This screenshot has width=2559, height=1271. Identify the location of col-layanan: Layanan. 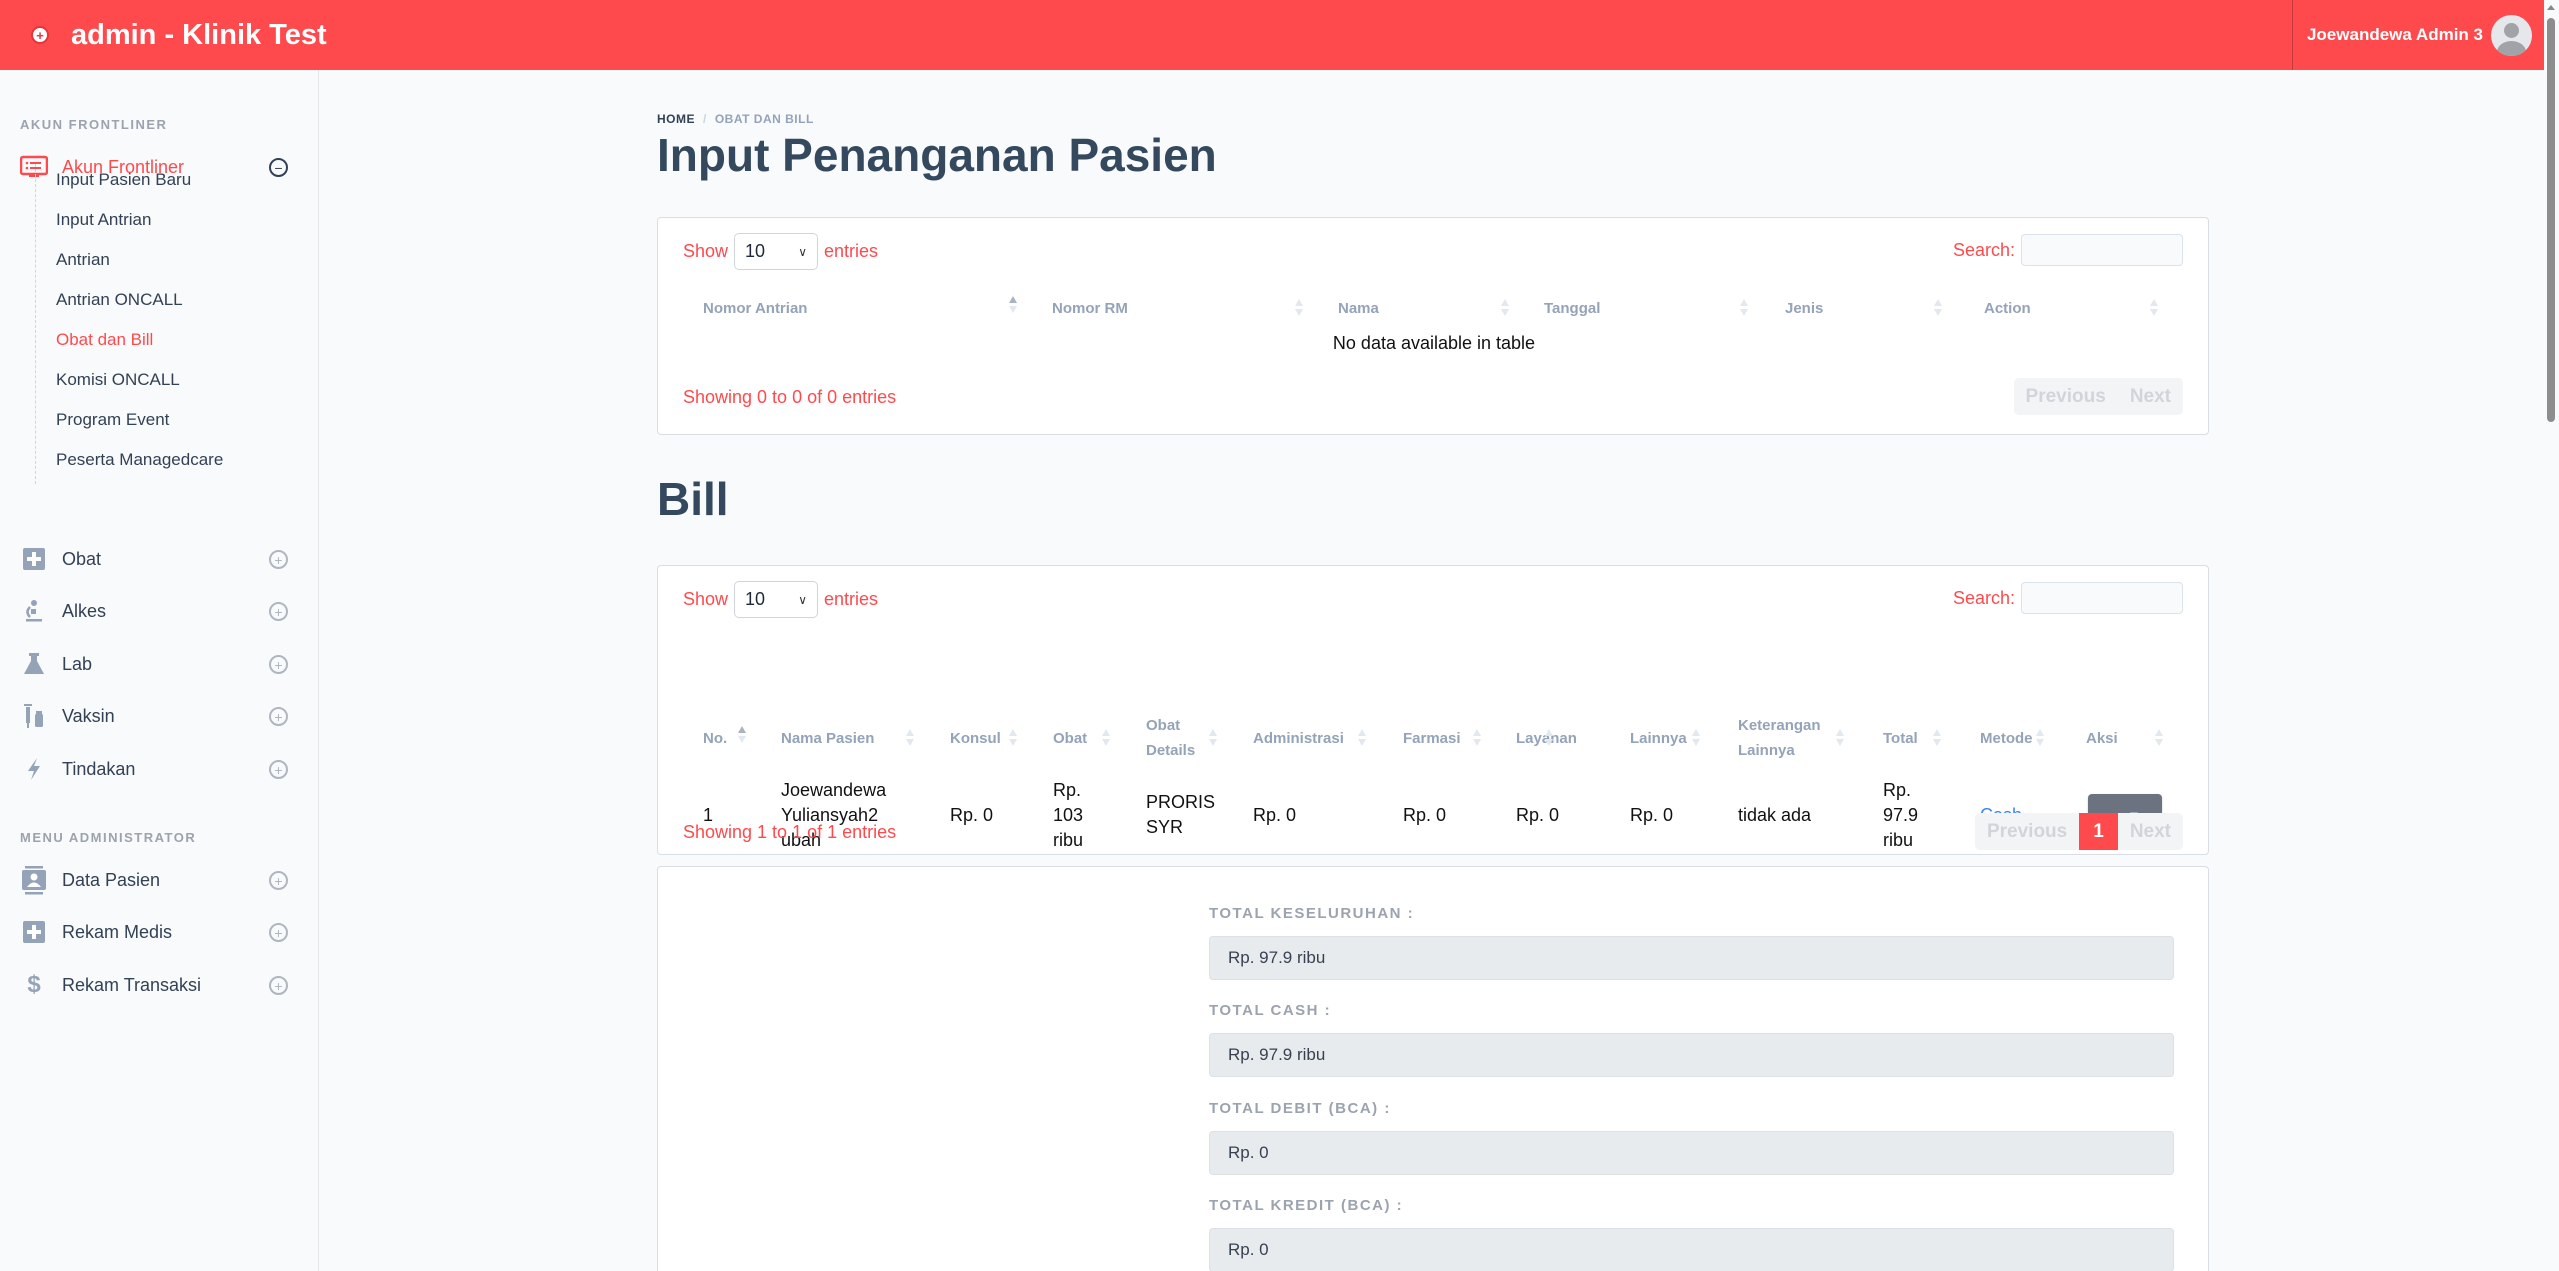
(1546, 738).